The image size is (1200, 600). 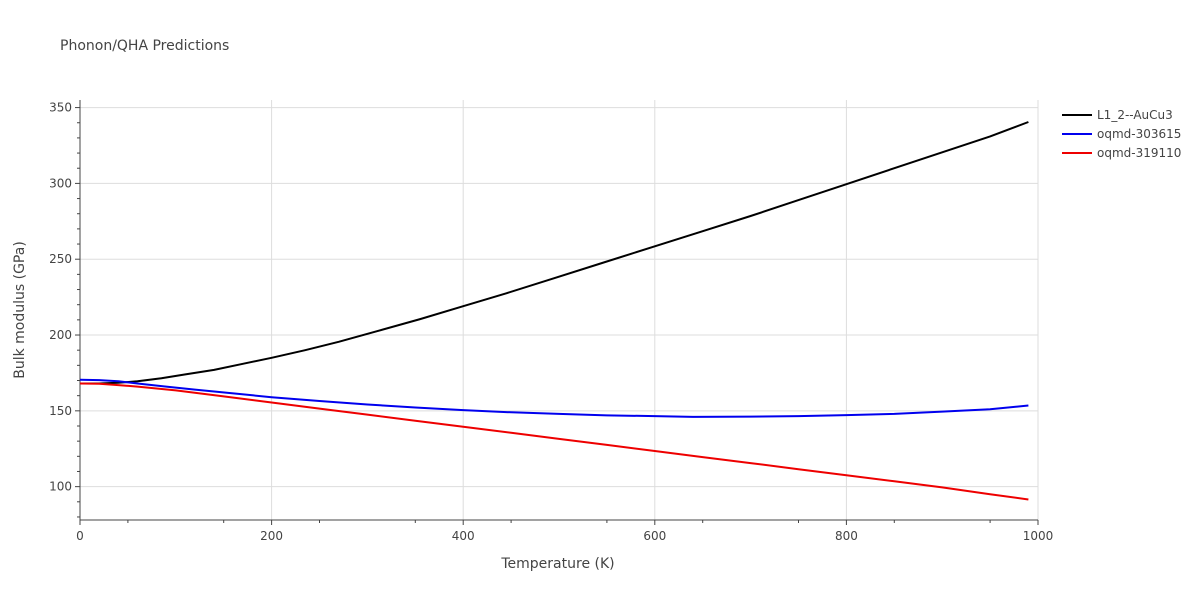 I want to click on x-tick-label: 0, so click(x=80, y=536).